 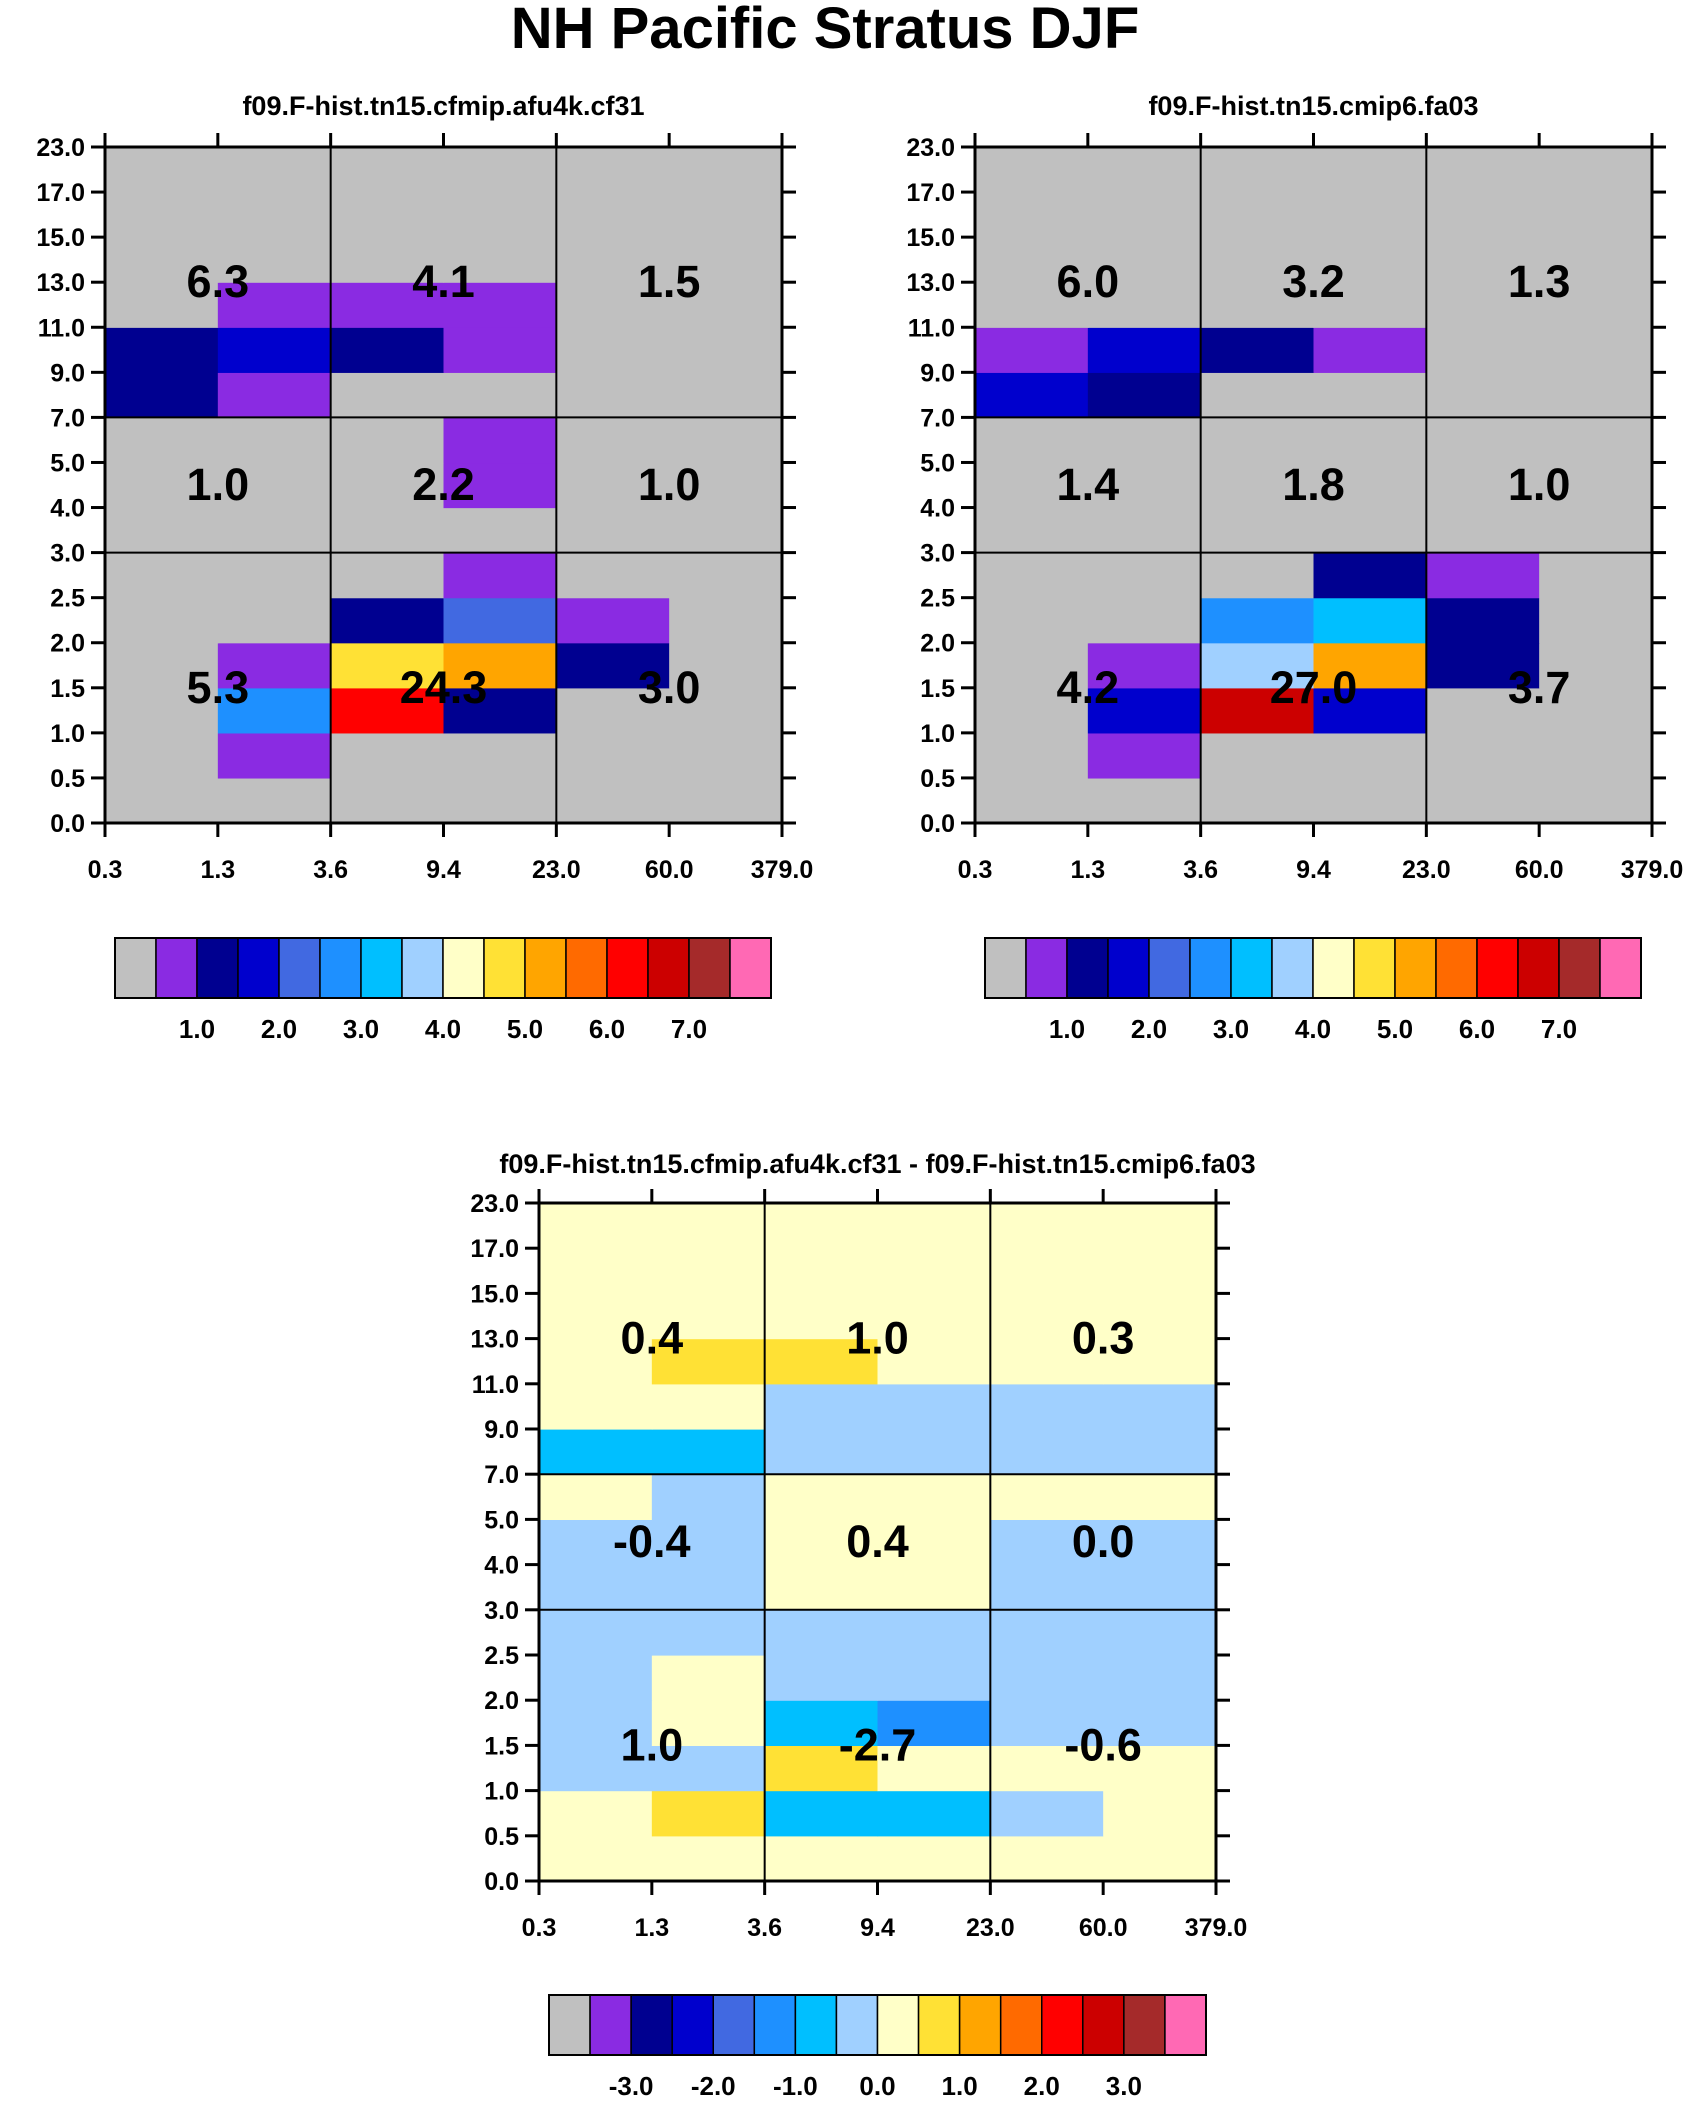 I want to click on y-tick-label: 17.0, so click(x=930, y=193).